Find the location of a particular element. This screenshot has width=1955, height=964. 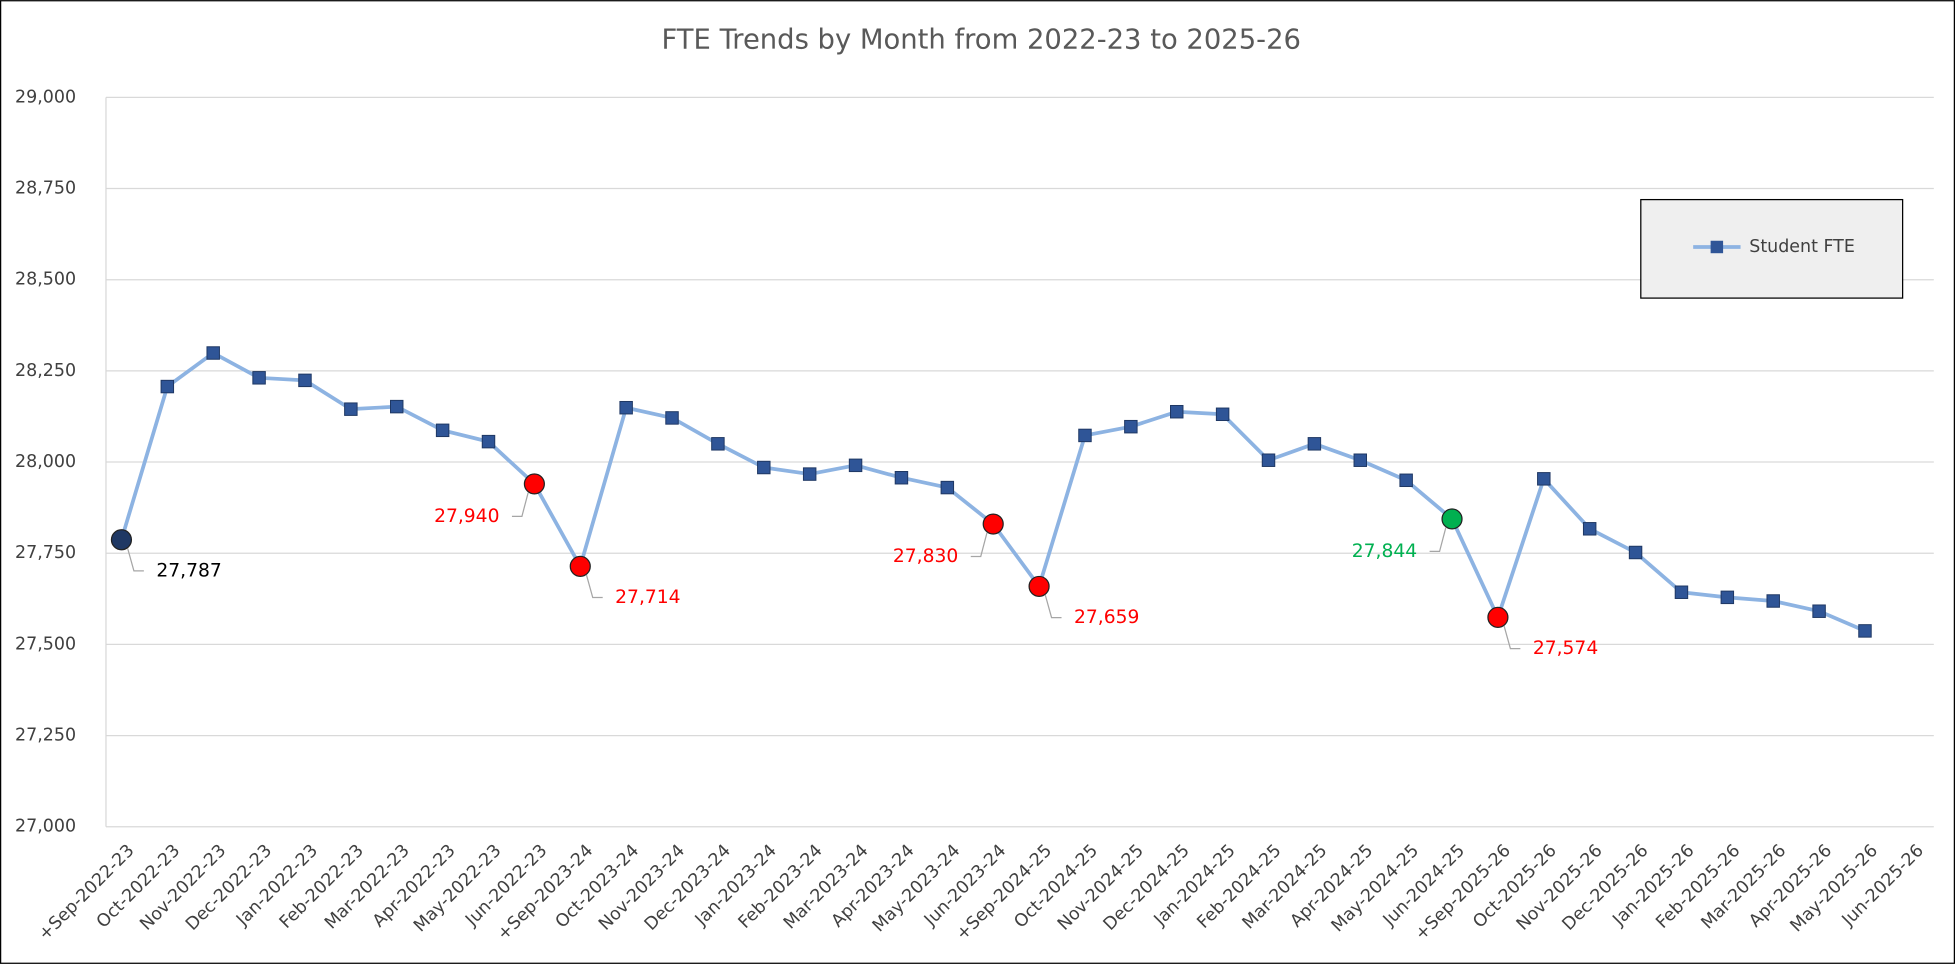

legend-label: Student FTE is located at coordinates (1802, 247).